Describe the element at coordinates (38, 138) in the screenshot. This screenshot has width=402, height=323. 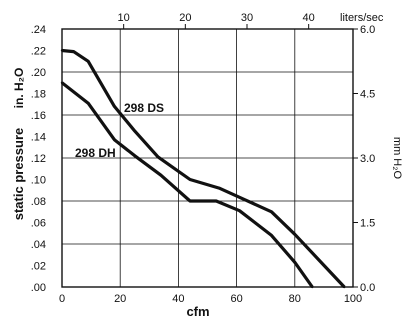
I see `y-tick-label-7: .14` at that location.